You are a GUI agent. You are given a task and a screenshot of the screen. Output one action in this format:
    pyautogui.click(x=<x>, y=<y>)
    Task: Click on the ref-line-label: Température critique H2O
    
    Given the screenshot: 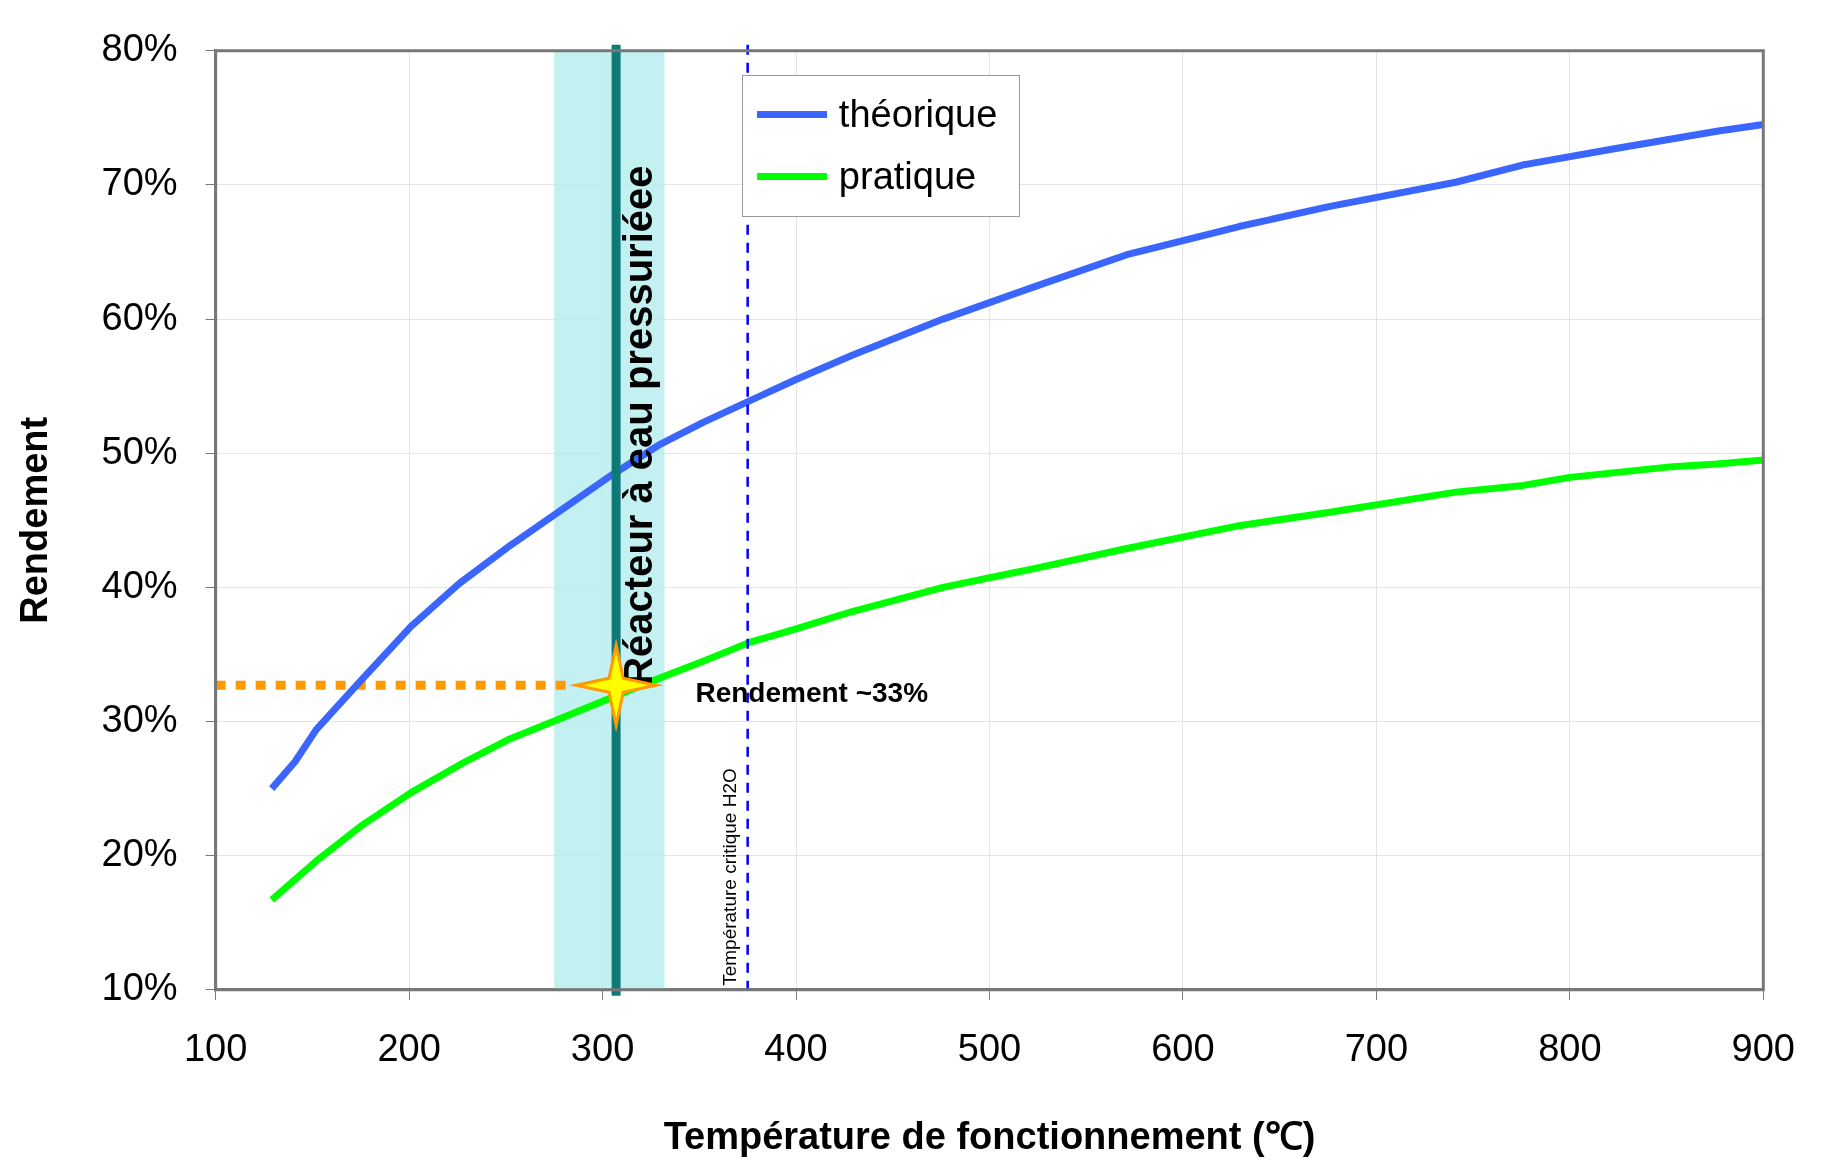 What is the action you would take?
    pyautogui.click(x=729, y=877)
    